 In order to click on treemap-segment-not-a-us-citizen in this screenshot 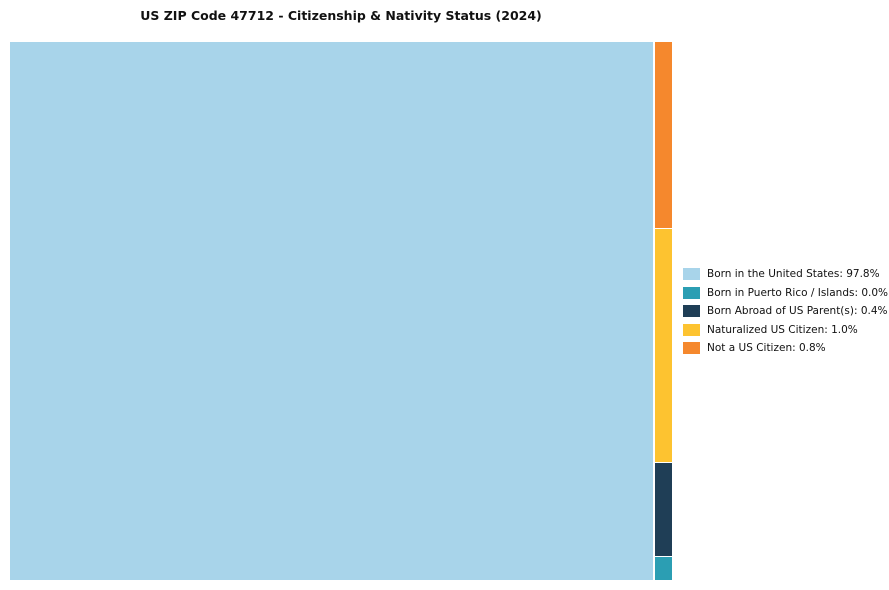, I will do `click(663, 135)`.